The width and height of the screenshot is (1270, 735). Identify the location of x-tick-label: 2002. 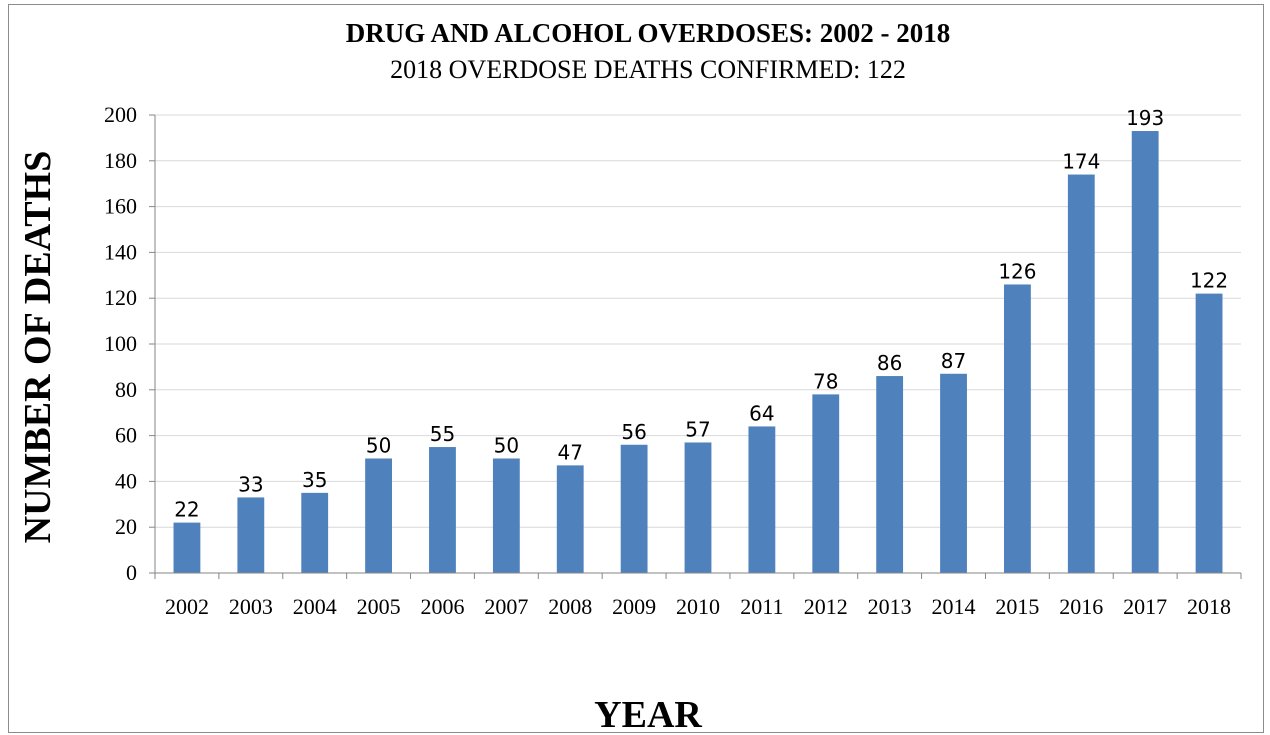
(187, 606).